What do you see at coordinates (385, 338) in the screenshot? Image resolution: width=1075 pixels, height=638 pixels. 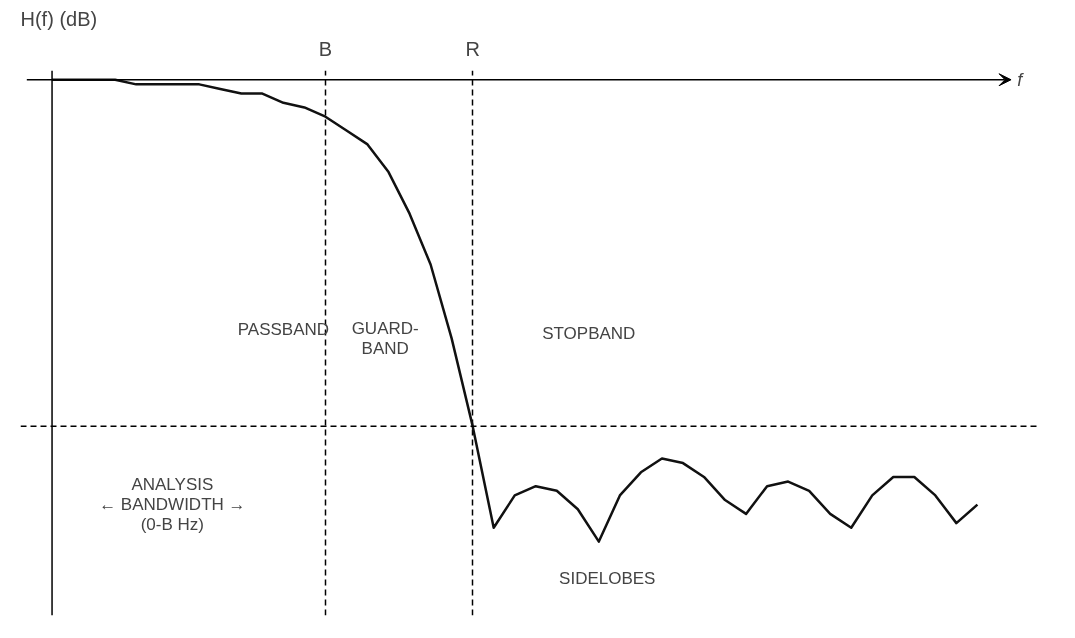 I see `annotation: GUARD- BAND` at bounding box center [385, 338].